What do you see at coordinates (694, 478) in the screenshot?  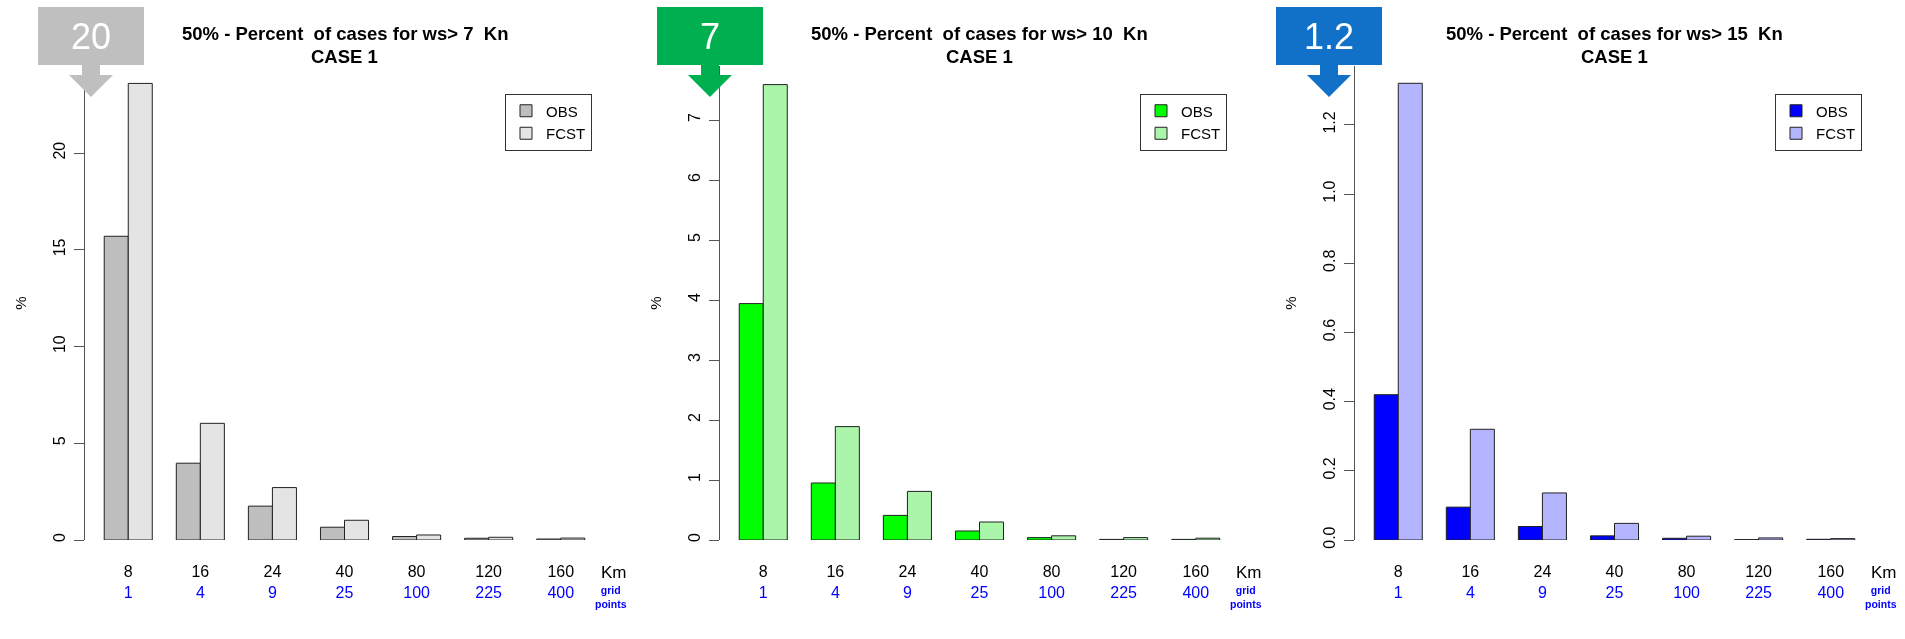 I see `y-tick-label: 1` at bounding box center [694, 478].